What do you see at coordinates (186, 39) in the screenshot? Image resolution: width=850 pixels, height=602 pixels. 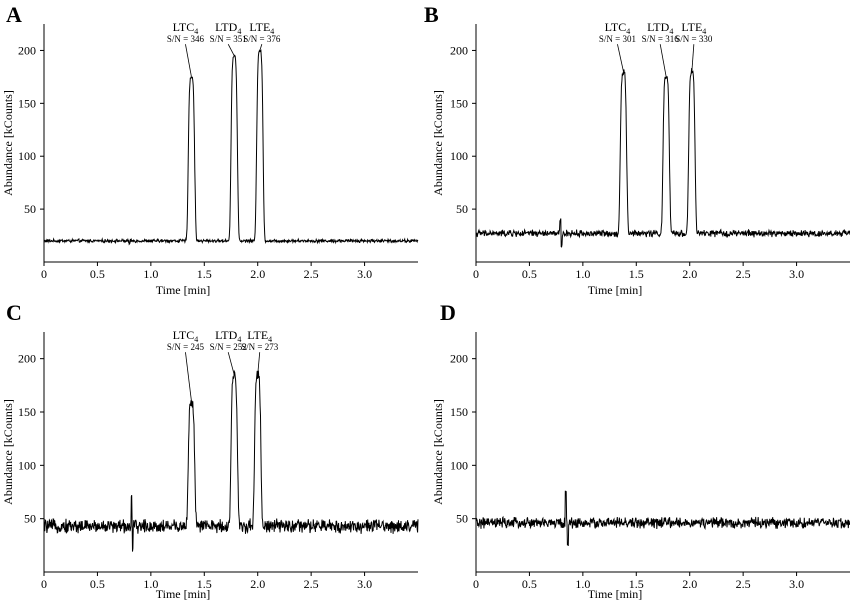 I see `peak-sn-label: S/N = 346` at bounding box center [186, 39].